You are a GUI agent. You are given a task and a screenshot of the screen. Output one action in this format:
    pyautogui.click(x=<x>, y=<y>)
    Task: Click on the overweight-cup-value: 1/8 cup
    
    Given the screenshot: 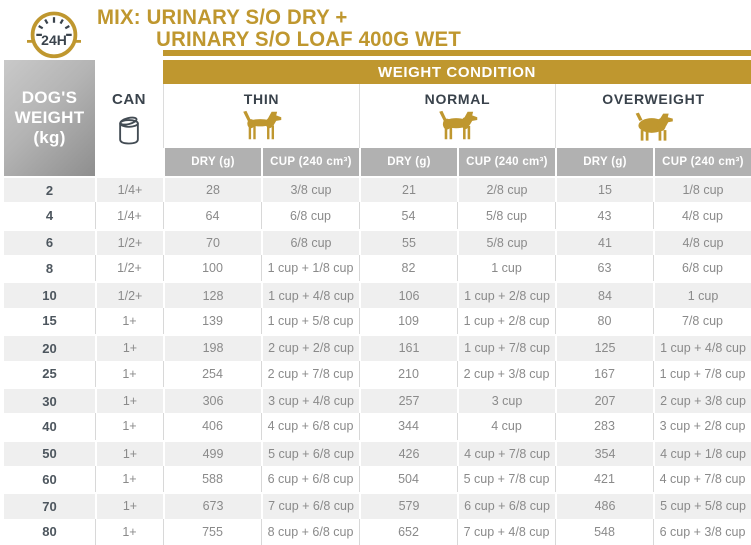 What is the action you would take?
    pyautogui.click(x=702, y=189)
    